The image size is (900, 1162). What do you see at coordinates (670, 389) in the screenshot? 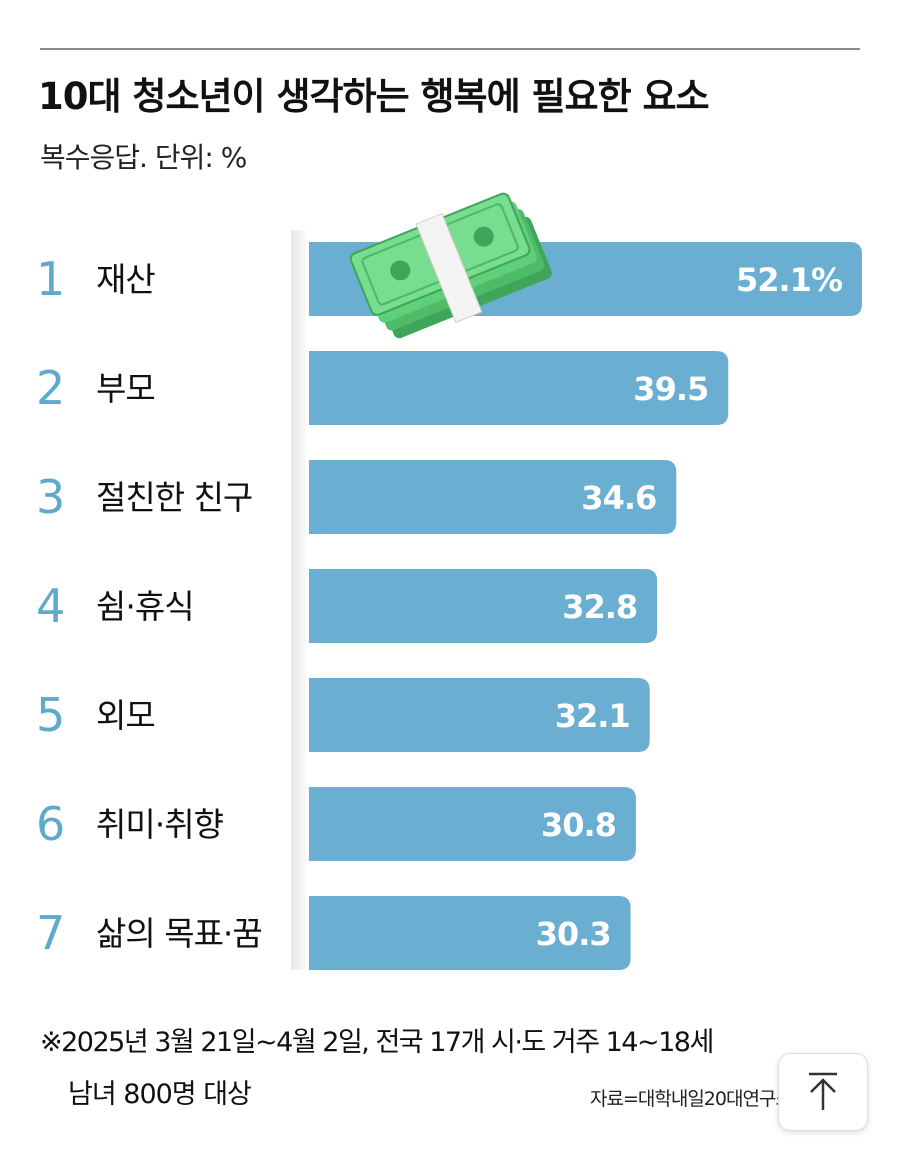
I see `value-label-2: 39.5` at bounding box center [670, 389].